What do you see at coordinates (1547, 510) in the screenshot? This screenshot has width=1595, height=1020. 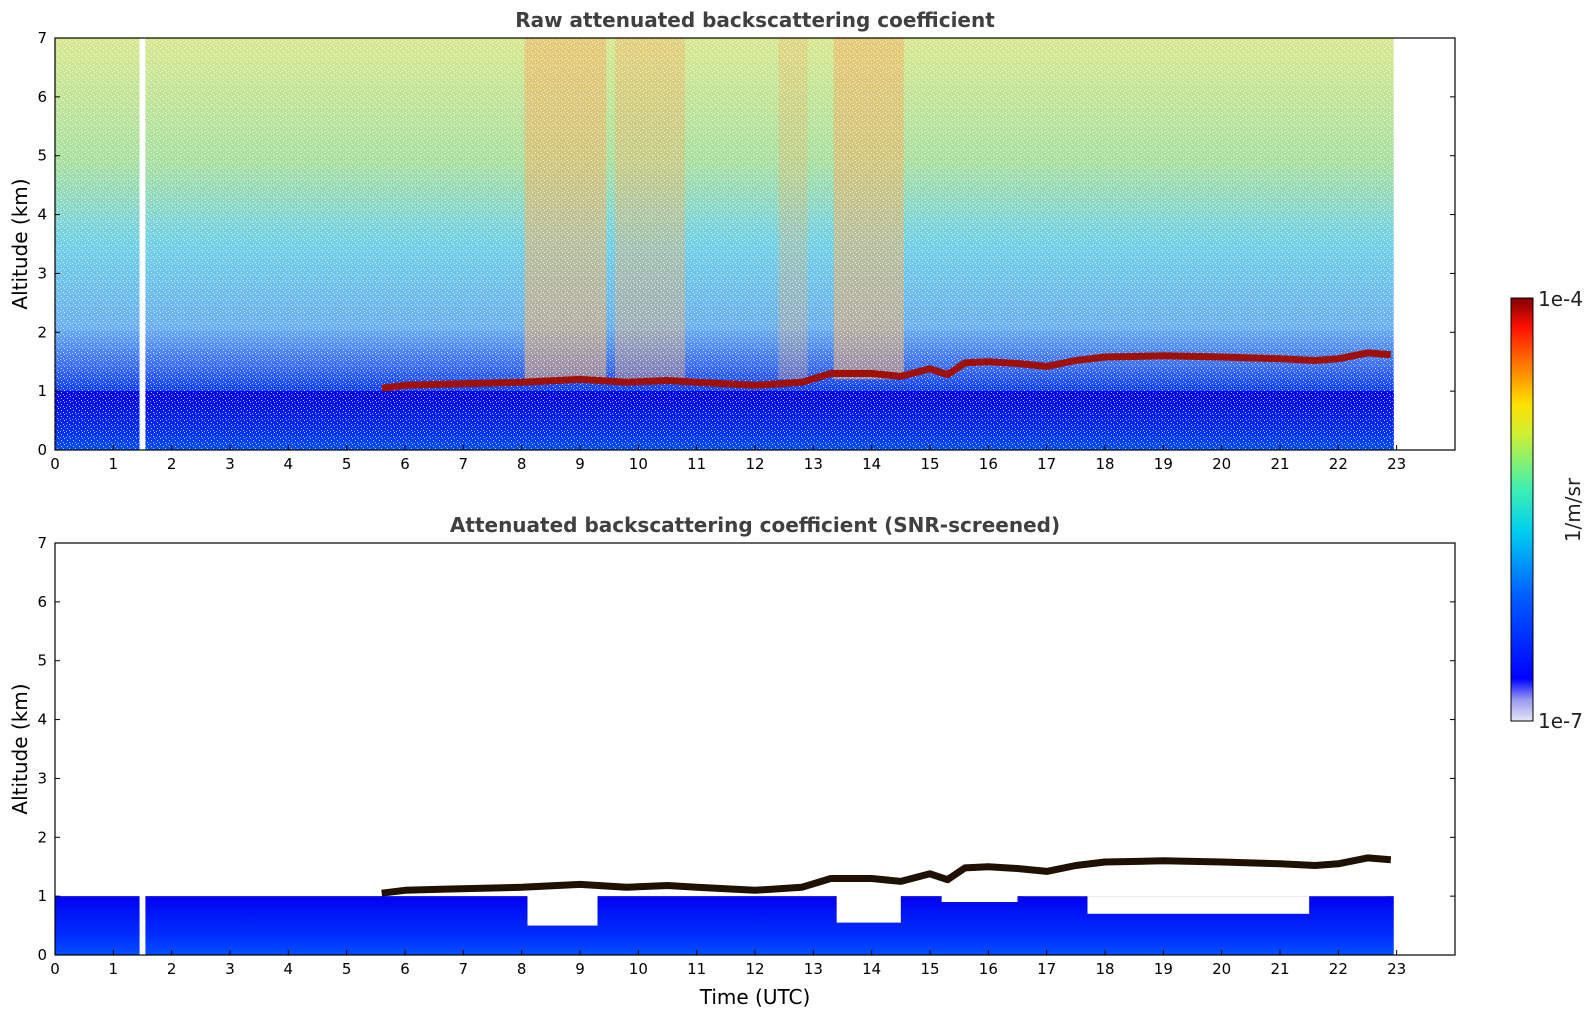 I see `colorbar: 1e-4 1e-7 1/m/sr` at bounding box center [1547, 510].